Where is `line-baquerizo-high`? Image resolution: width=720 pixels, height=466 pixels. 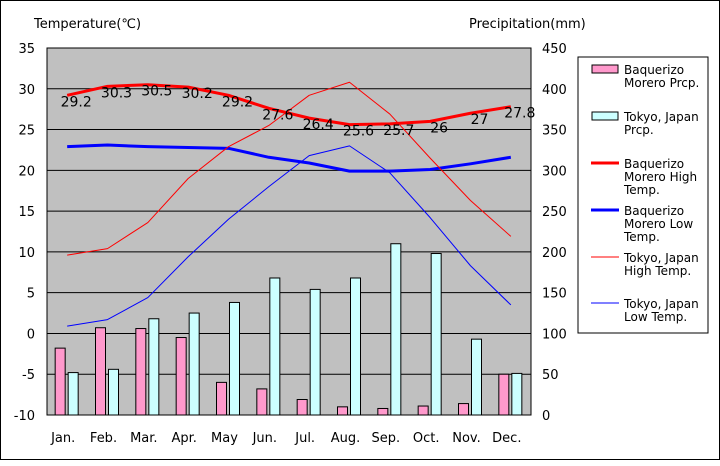
line-baquerizo-high is located at coordinates (289, 105).